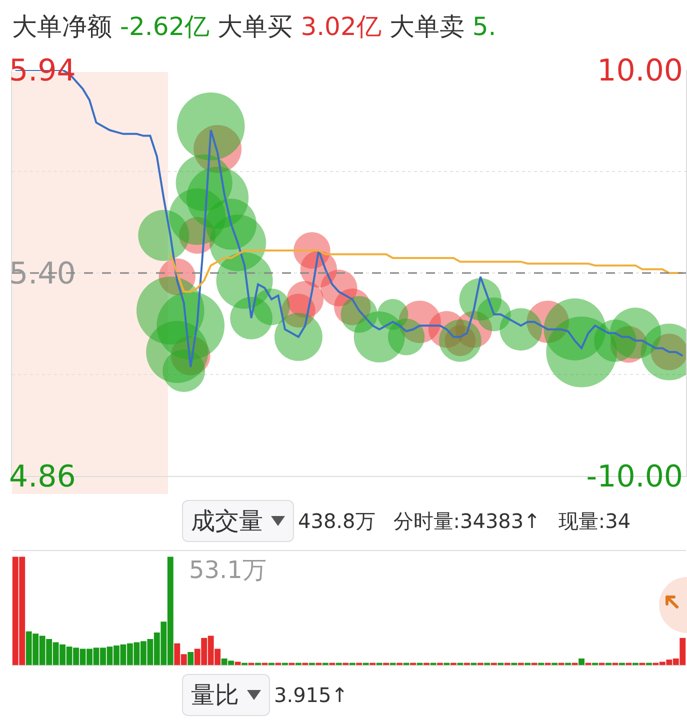 This screenshot has width=687, height=720. Describe the element at coordinates (255, 26) in the screenshot. I see `text: 大单买` at that location.